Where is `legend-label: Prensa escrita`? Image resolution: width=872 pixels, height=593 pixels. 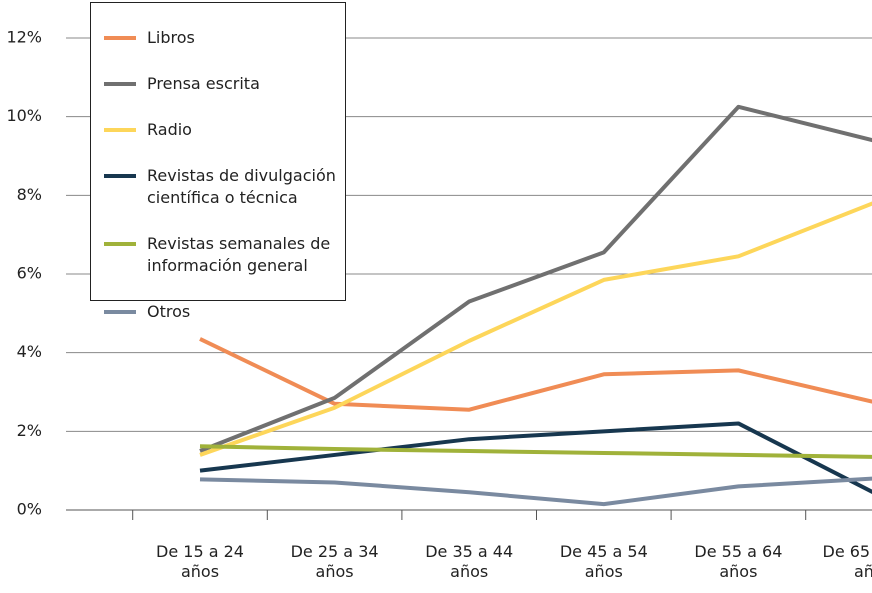 legend-label: Prensa escrita is located at coordinates (203, 83).